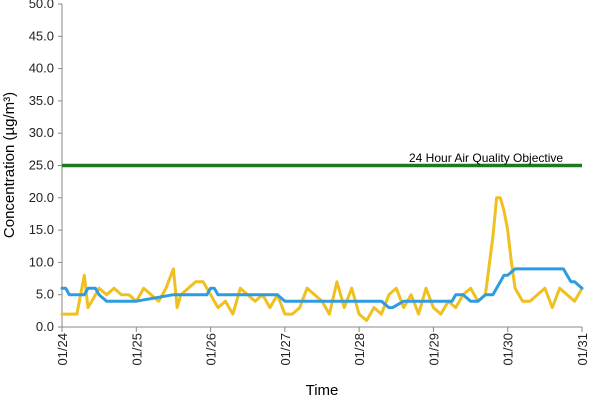  Describe the element at coordinates (433, 349) in the screenshot. I see `x-tick-label: 01/29` at that location.